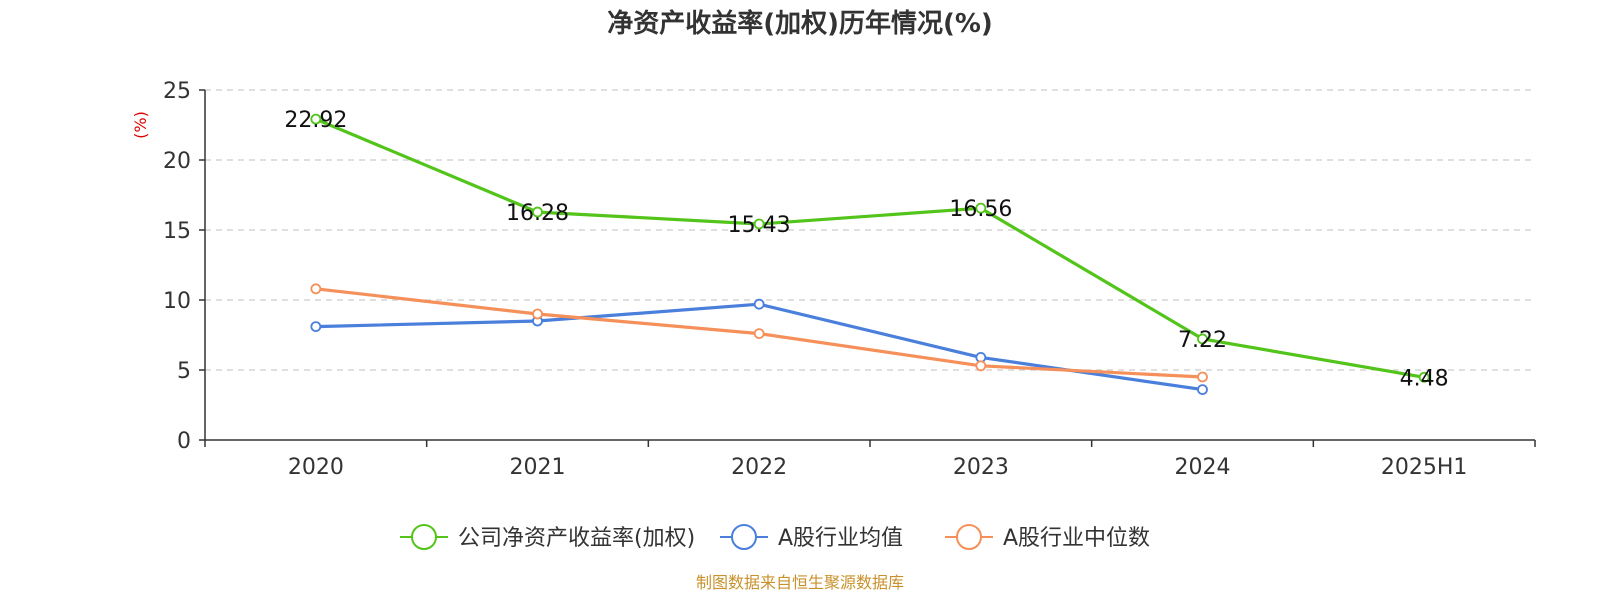 The image size is (1600, 600). I want to click on data-label: 7.22, so click(1202, 340).